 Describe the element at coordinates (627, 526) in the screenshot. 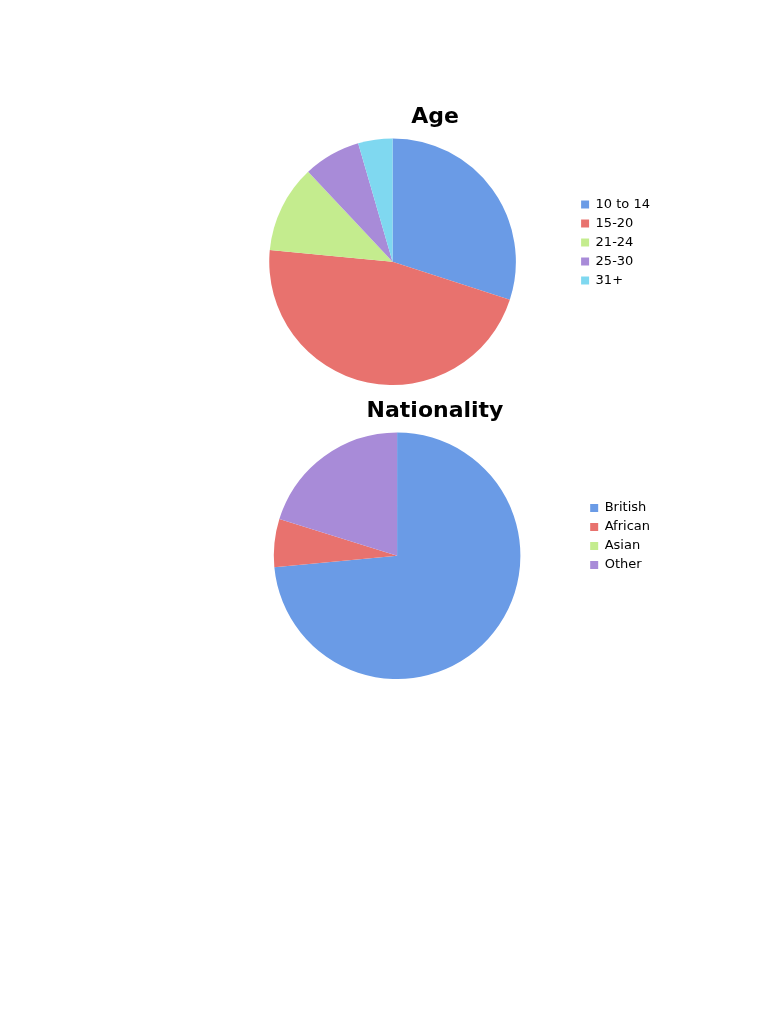

I see `legend-label: African` at that location.